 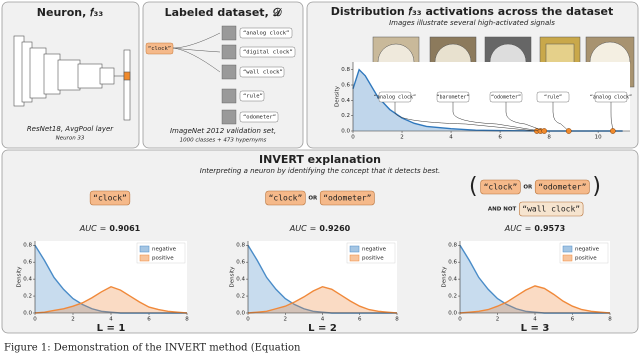 What do you see at coordinates (334, 228) in the screenshot?
I see `auc-value: 0.9260` at bounding box center [334, 228].